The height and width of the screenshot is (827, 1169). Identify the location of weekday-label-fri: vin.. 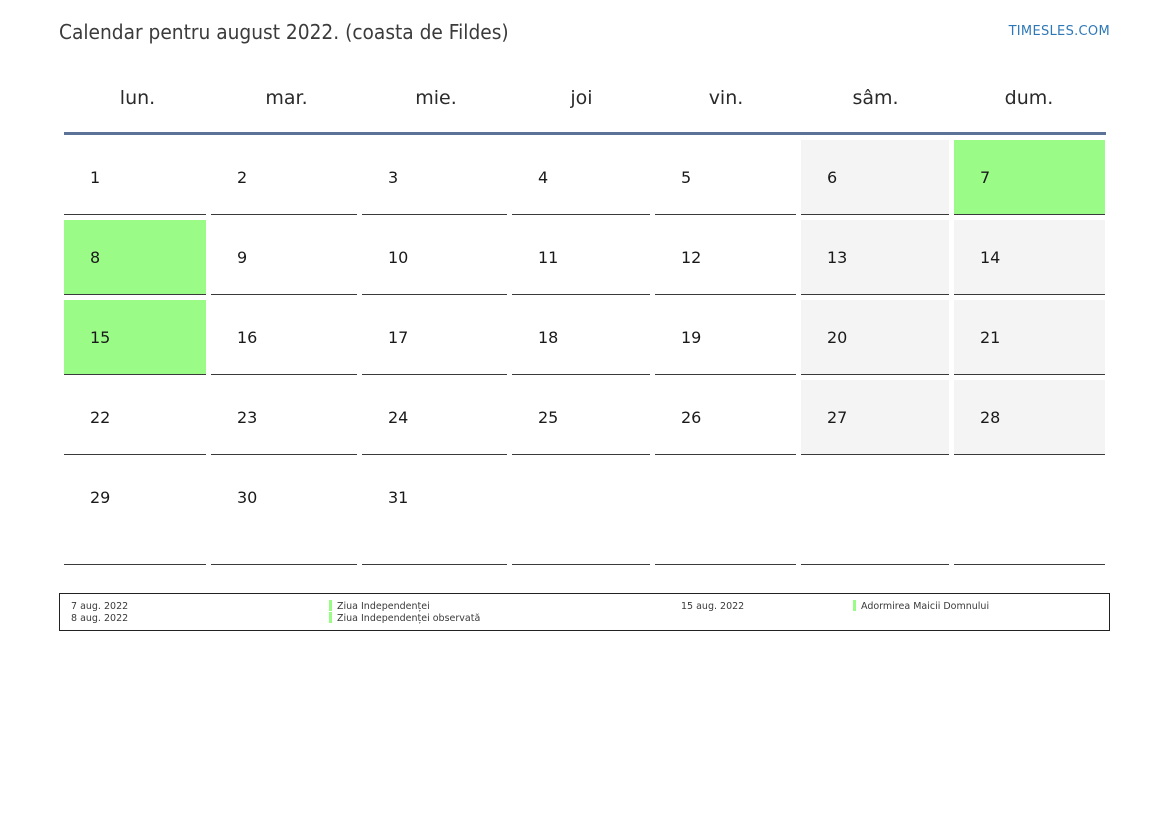
(726, 98).